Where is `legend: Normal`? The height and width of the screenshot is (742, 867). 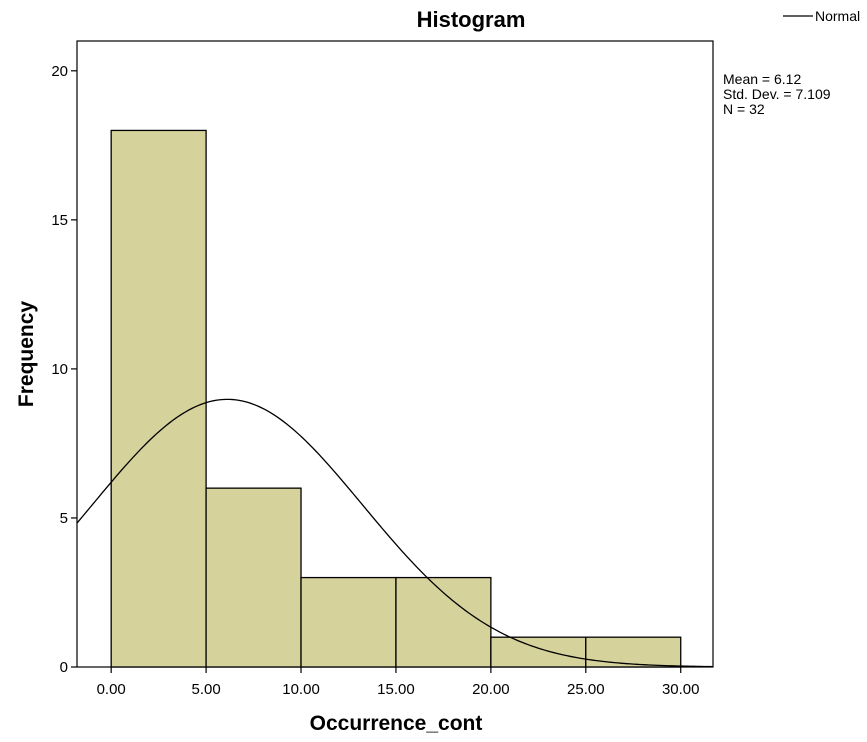 legend: Normal is located at coordinates (821, 16).